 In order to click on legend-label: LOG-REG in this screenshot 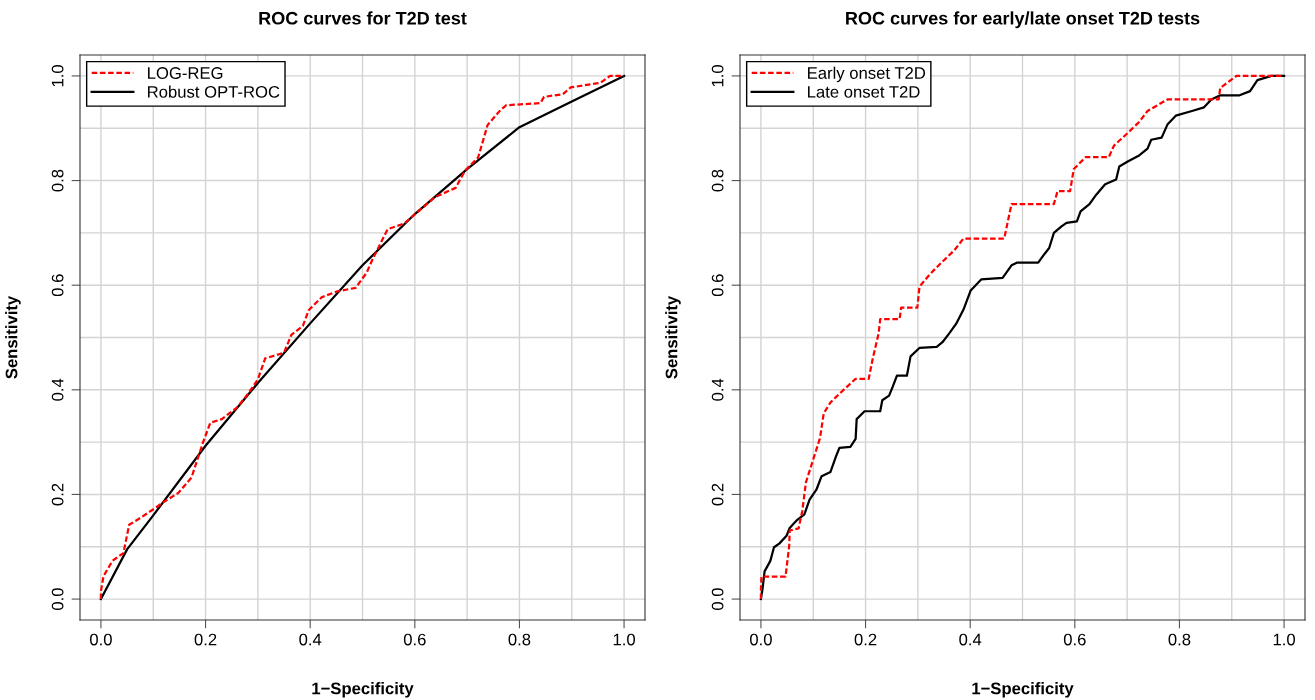, I will do `click(185, 73)`.